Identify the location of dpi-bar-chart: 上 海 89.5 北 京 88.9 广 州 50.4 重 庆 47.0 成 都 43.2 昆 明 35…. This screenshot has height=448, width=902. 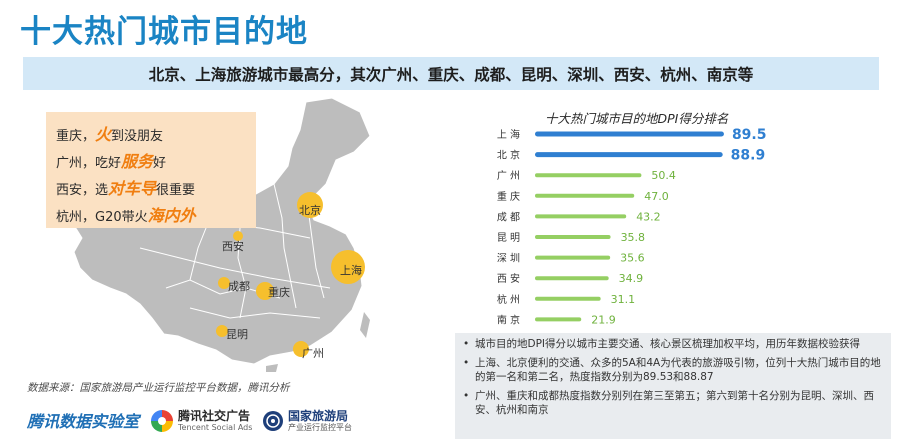
(632, 226).